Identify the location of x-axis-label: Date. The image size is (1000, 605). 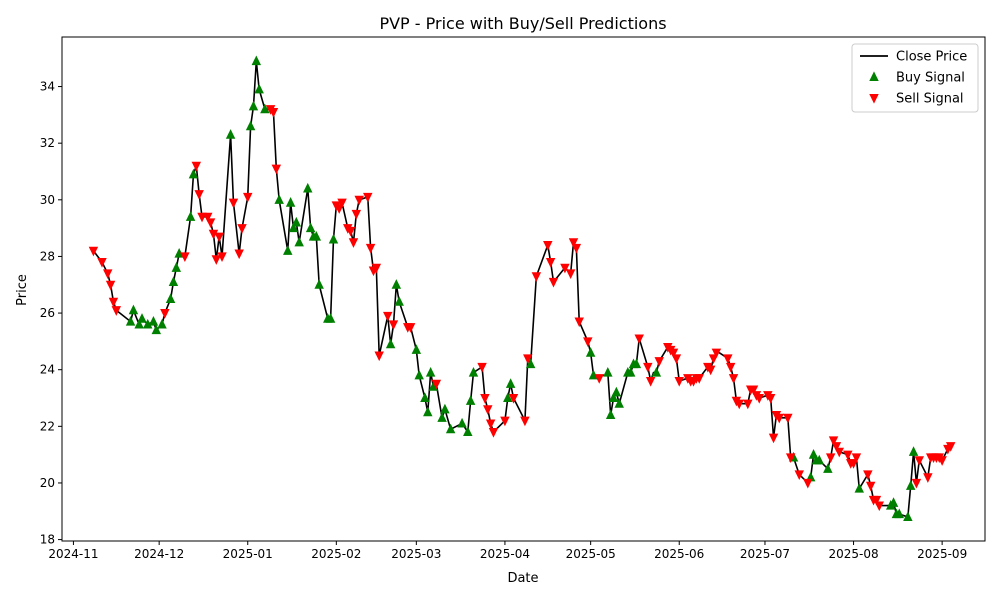
(522, 578).